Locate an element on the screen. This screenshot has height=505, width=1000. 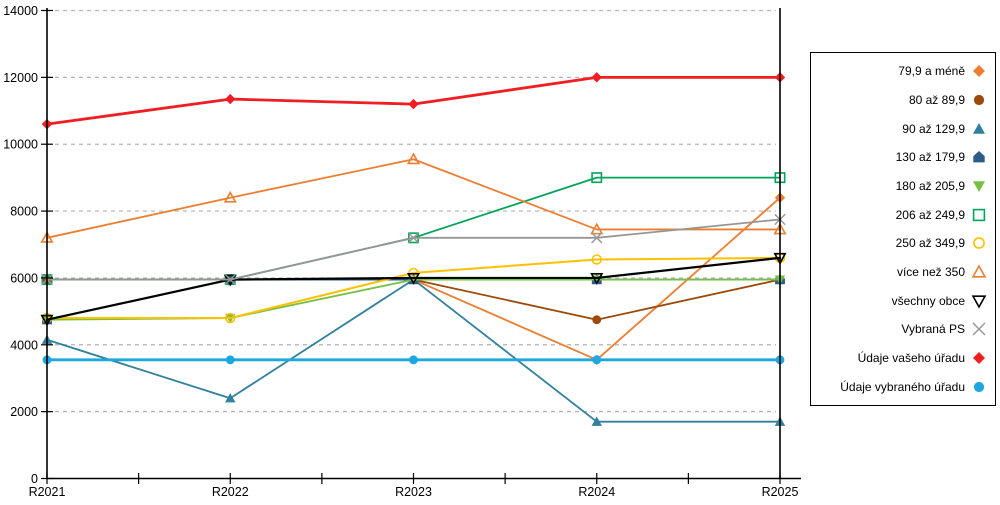
x-axis-labels: R2021 R2022 R2023 R2024 R2025 is located at coordinates (414, 486).